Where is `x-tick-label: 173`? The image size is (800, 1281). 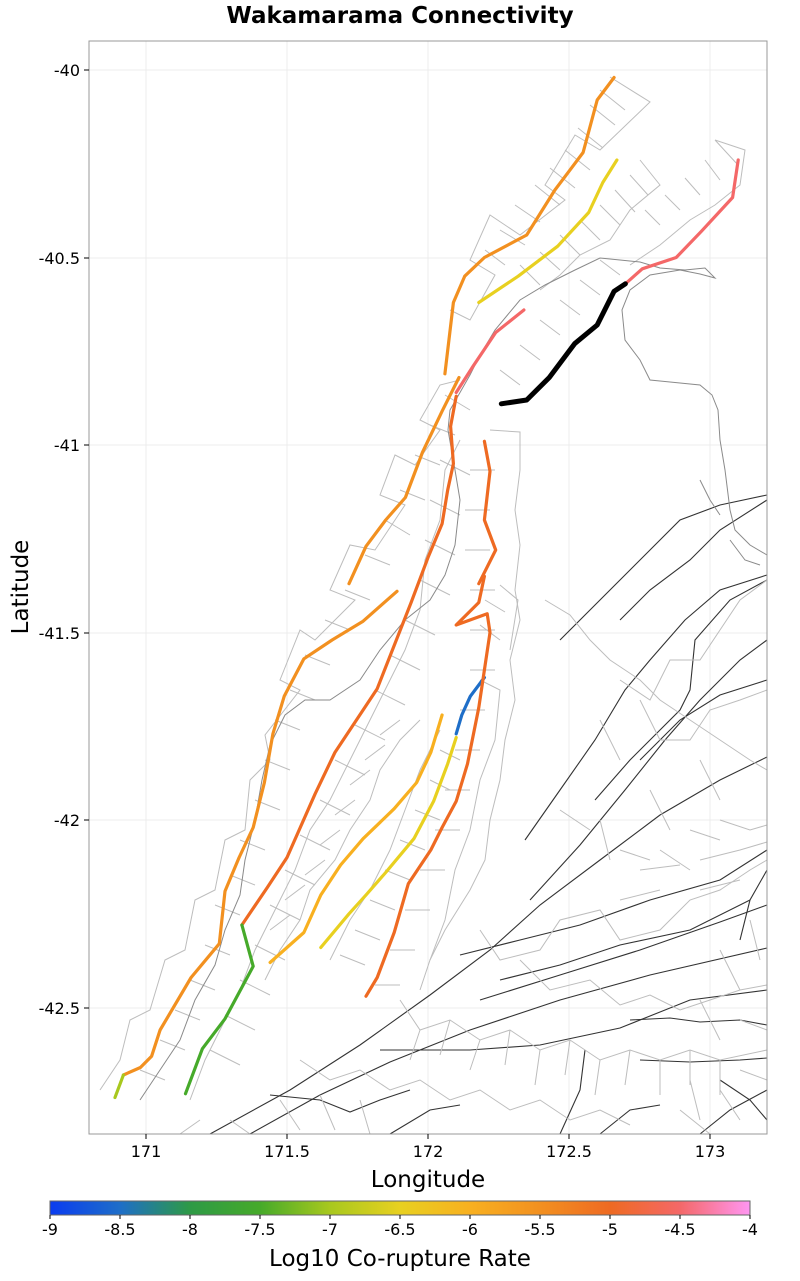
x-tick-label: 173 is located at coordinates (710, 1151).